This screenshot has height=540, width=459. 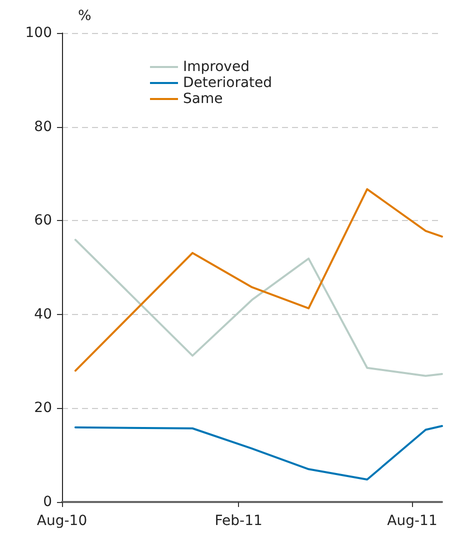 I want to click on x-tick-label: Aug-11, so click(x=412, y=521).